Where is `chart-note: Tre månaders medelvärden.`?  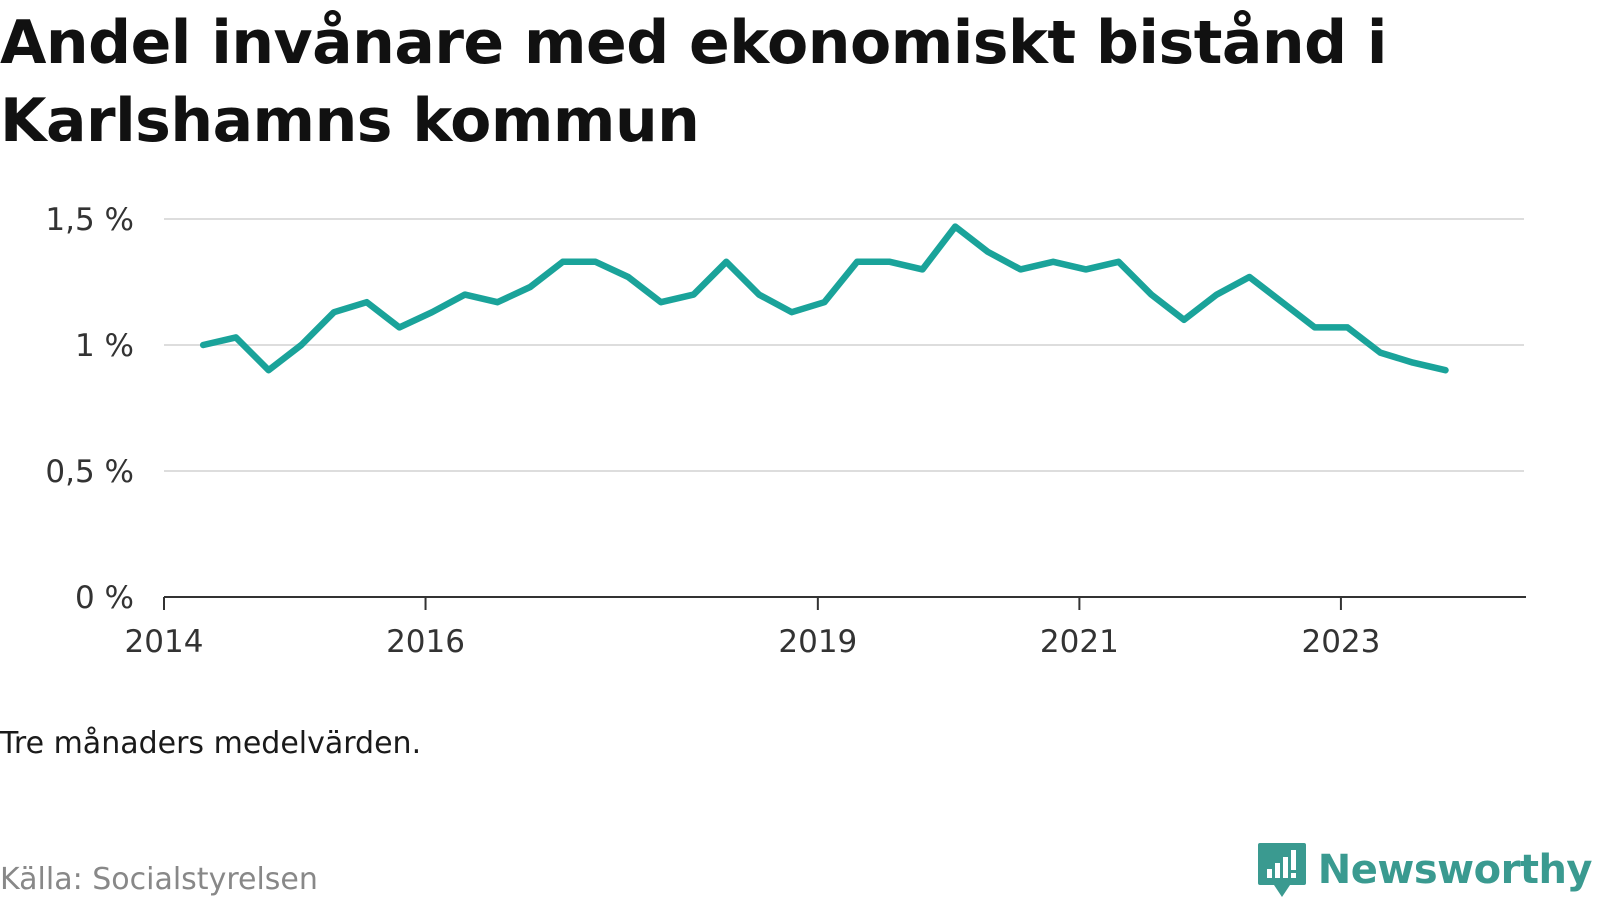
chart-note: Tre månaders medelvärden. is located at coordinates (211, 743).